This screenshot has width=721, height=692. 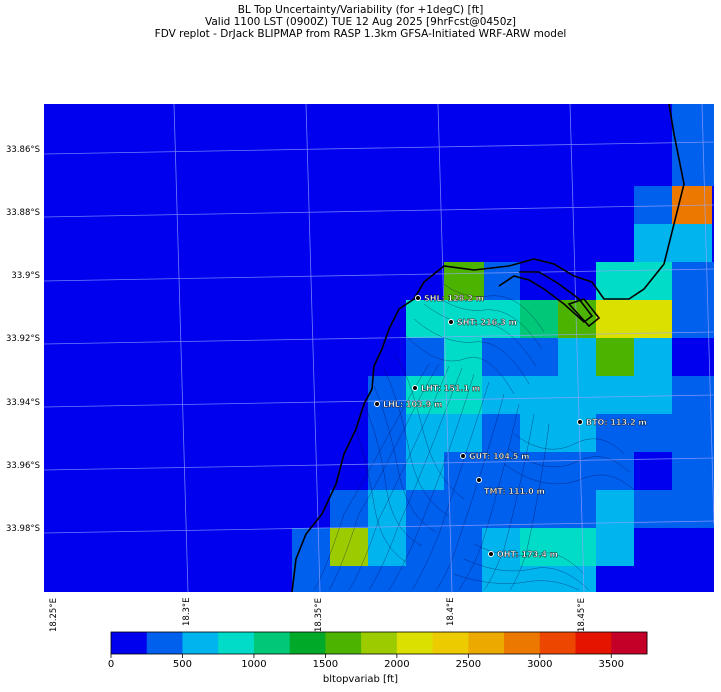 What do you see at coordinates (23, 403) in the screenshot?
I see `lat-label: 33.94°S` at bounding box center [23, 403].